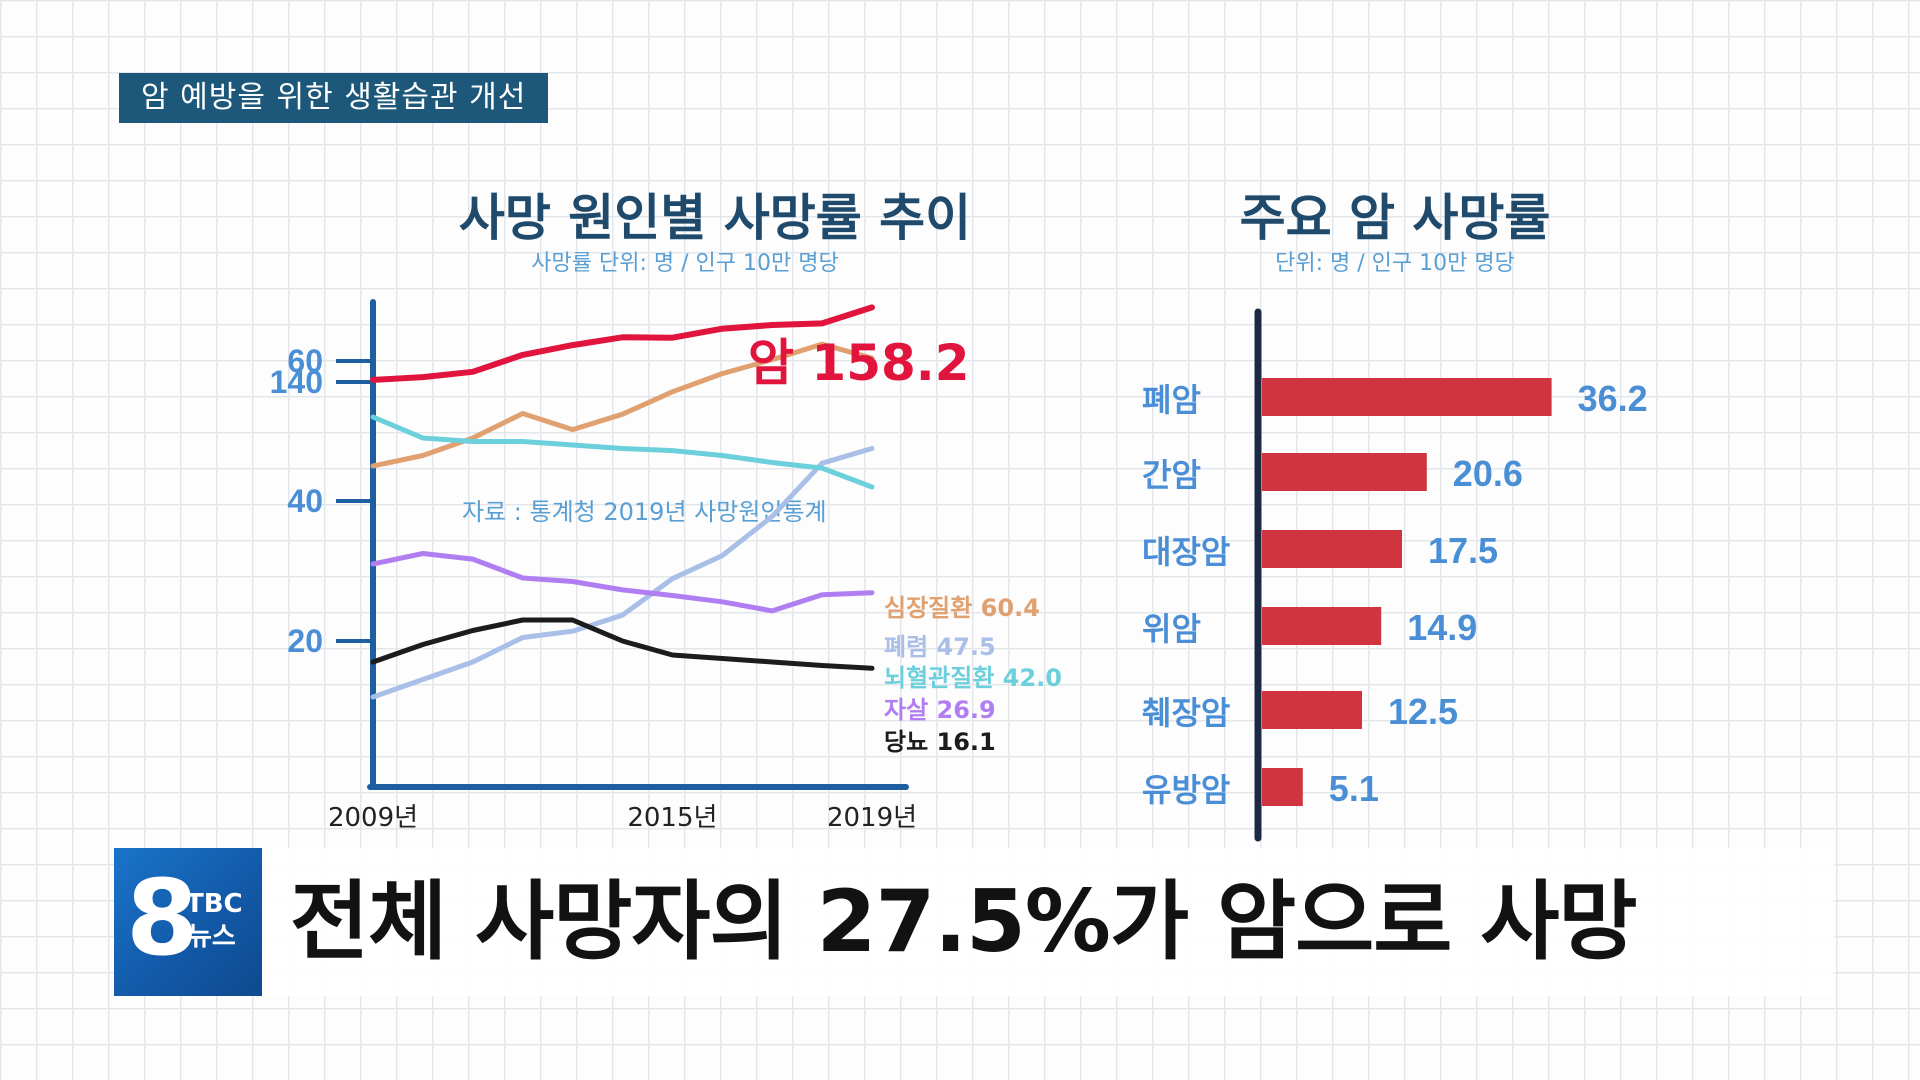 The width and height of the screenshot is (1920, 1080). Describe the element at coordinates (1423, 711) in the screenshot. I see `bar-value-label: 12.5` at that location.